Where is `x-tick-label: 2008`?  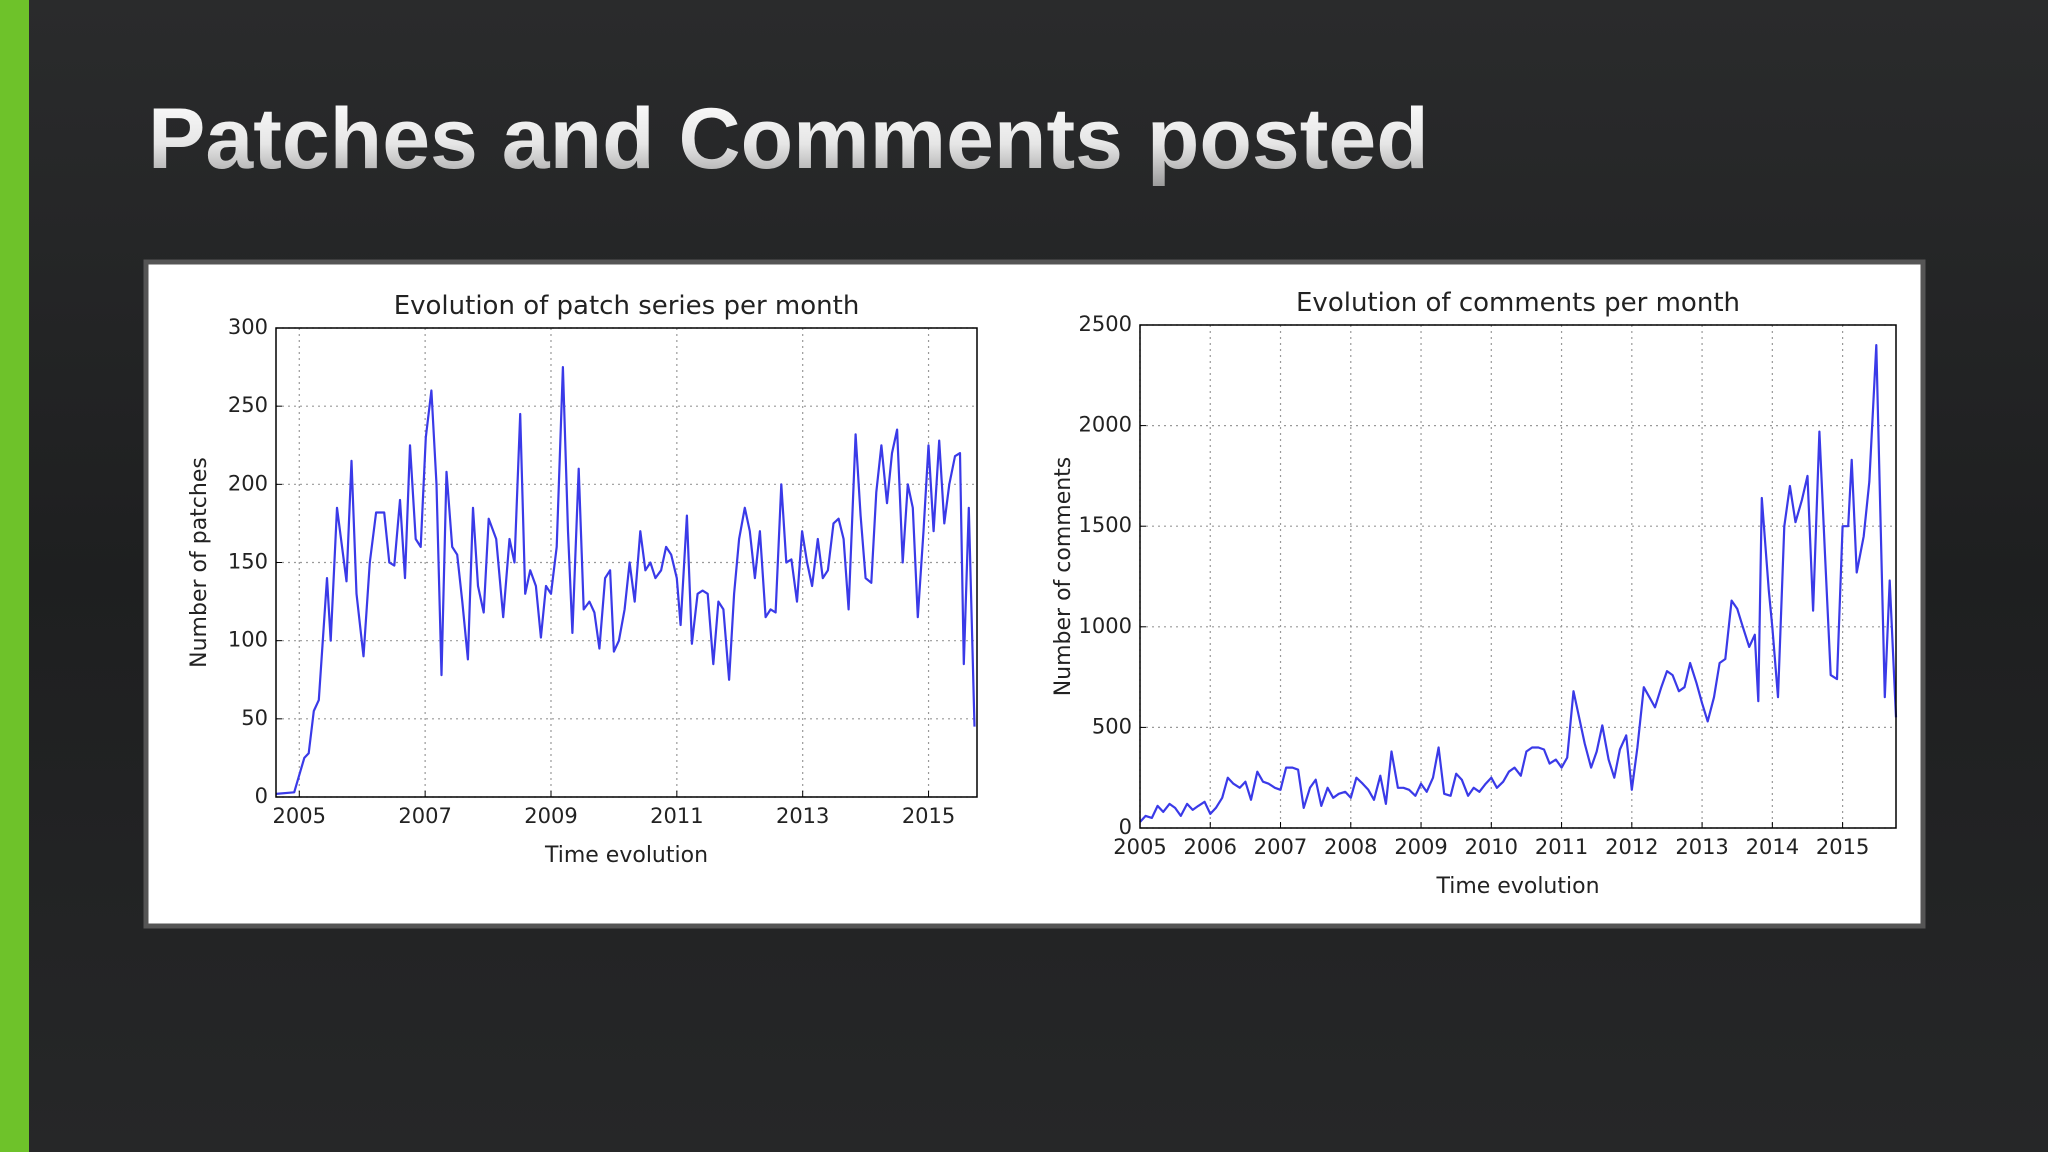 x-tick-label: 2008 is located at coordinates (1350, 847).